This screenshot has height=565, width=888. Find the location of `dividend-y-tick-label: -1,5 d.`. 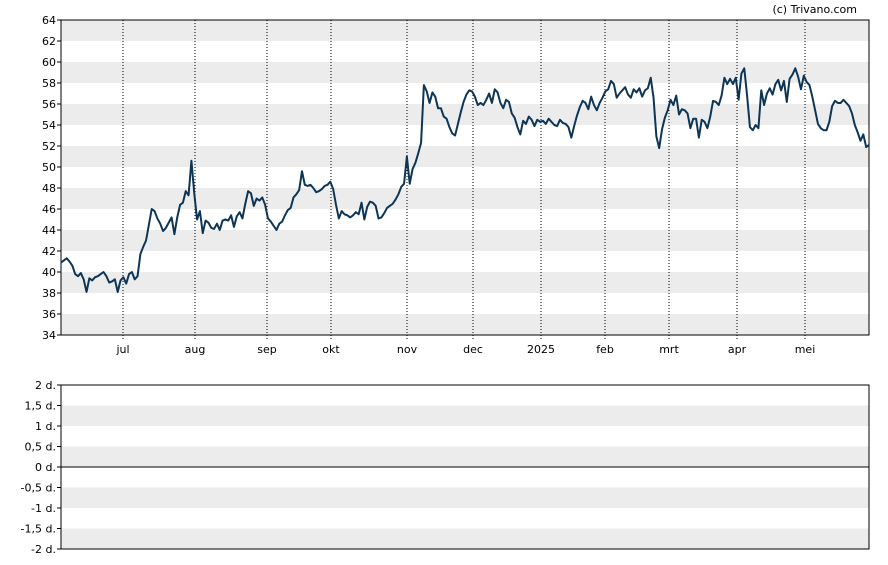

dividend-y-tick-label: -1,5 d. is located at coordinates (38, 529).